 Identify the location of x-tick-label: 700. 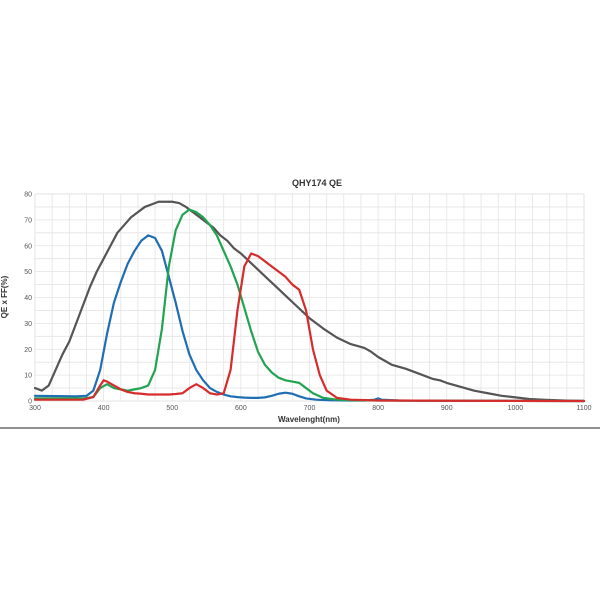
(310, 408).